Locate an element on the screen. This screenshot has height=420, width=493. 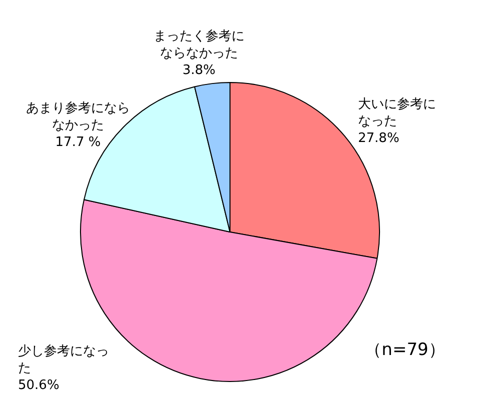
text: （n=79） is located at coordinates (405, 350).